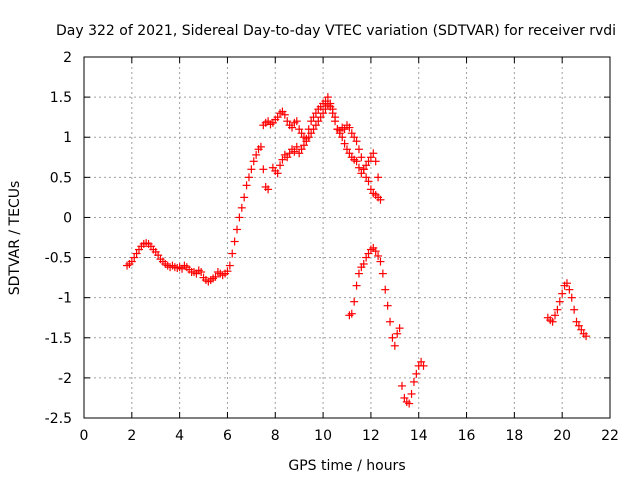 This screenshot has height=480, width=640. Describe the element at coordinates (67, 58) in the screenshot. I see `y-tick-label: 2` at that location.